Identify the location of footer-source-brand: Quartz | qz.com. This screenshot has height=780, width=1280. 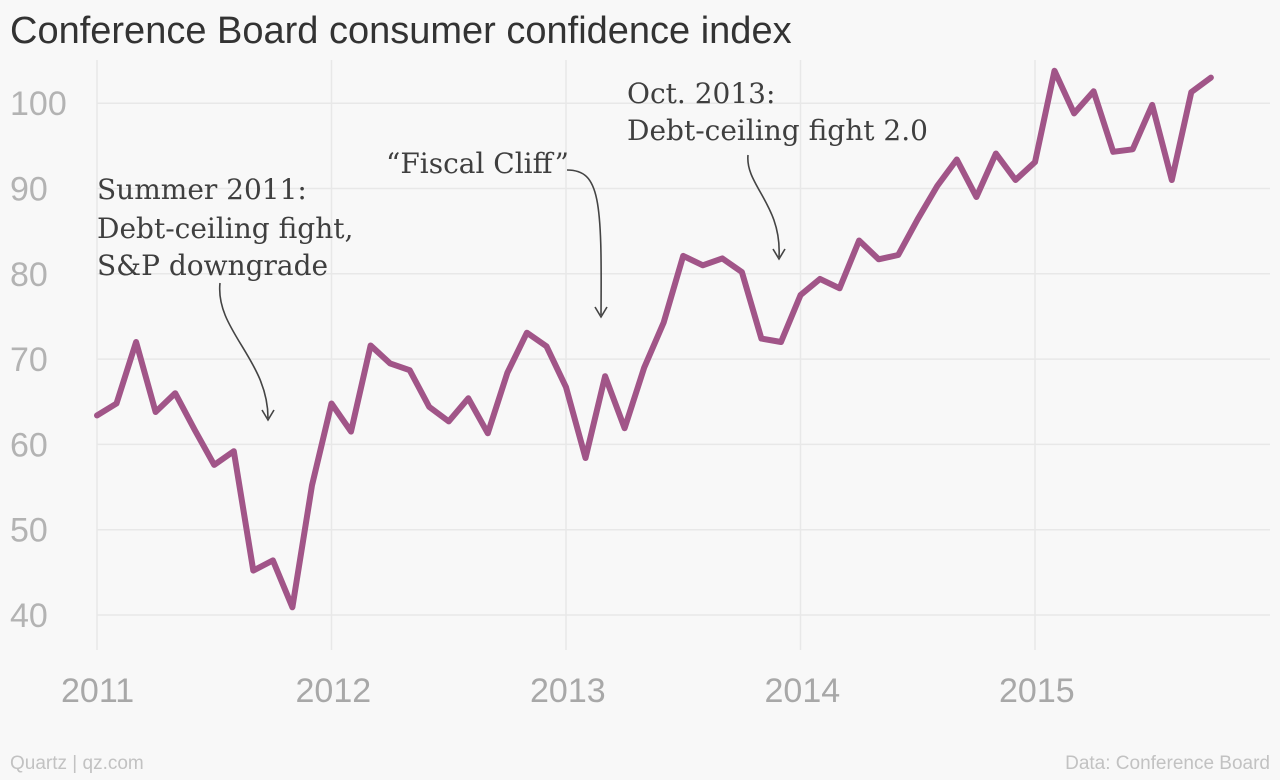
(77, 763).